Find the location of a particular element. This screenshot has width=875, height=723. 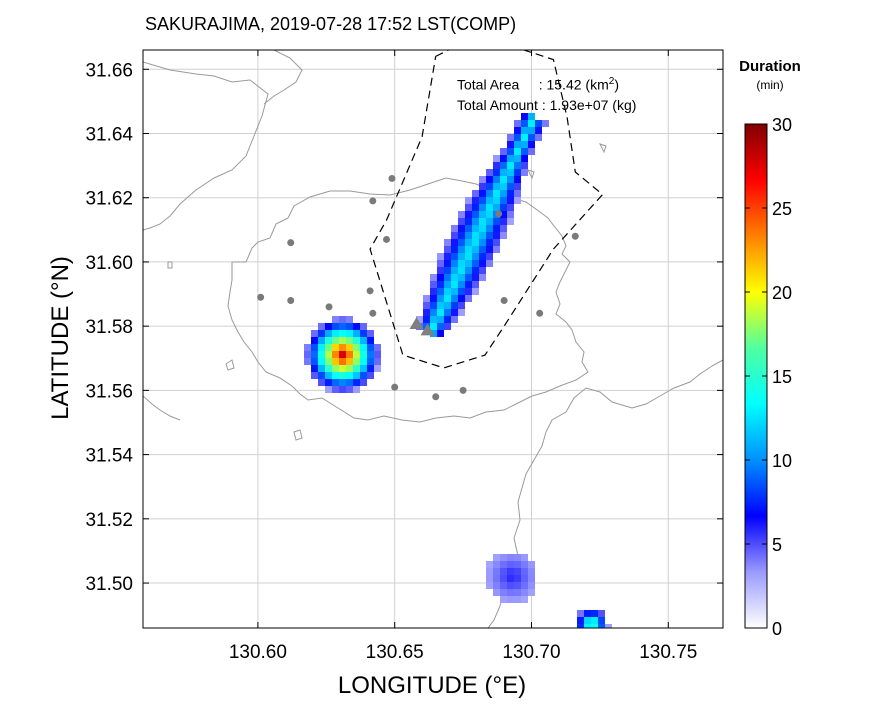

north-mainland-coastline is located at coordinates (206, 146).